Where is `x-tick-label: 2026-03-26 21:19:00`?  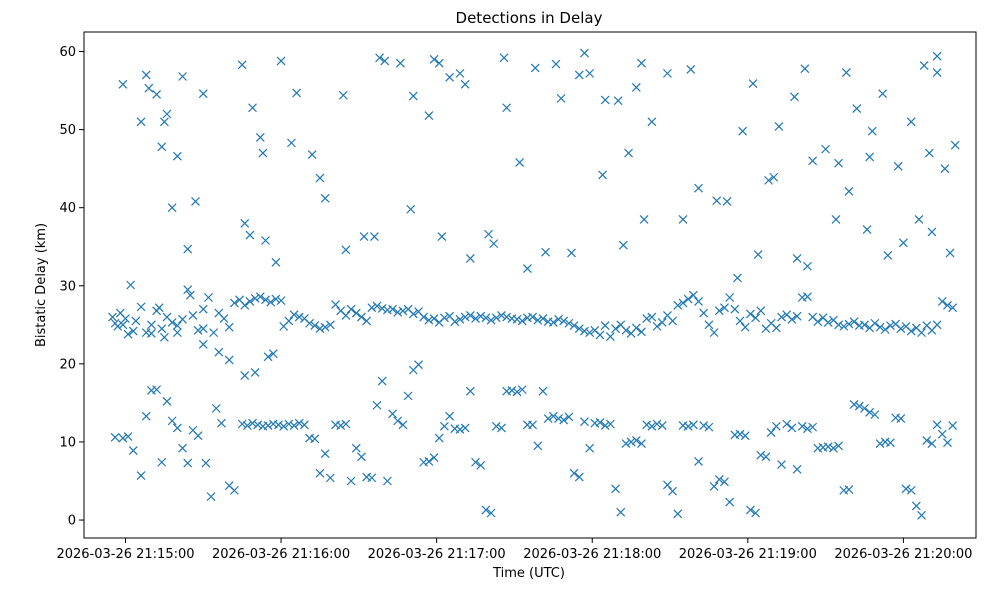 x-tick-label: 2026-03-26 21:19:00 is located at coordinates (748, 554).